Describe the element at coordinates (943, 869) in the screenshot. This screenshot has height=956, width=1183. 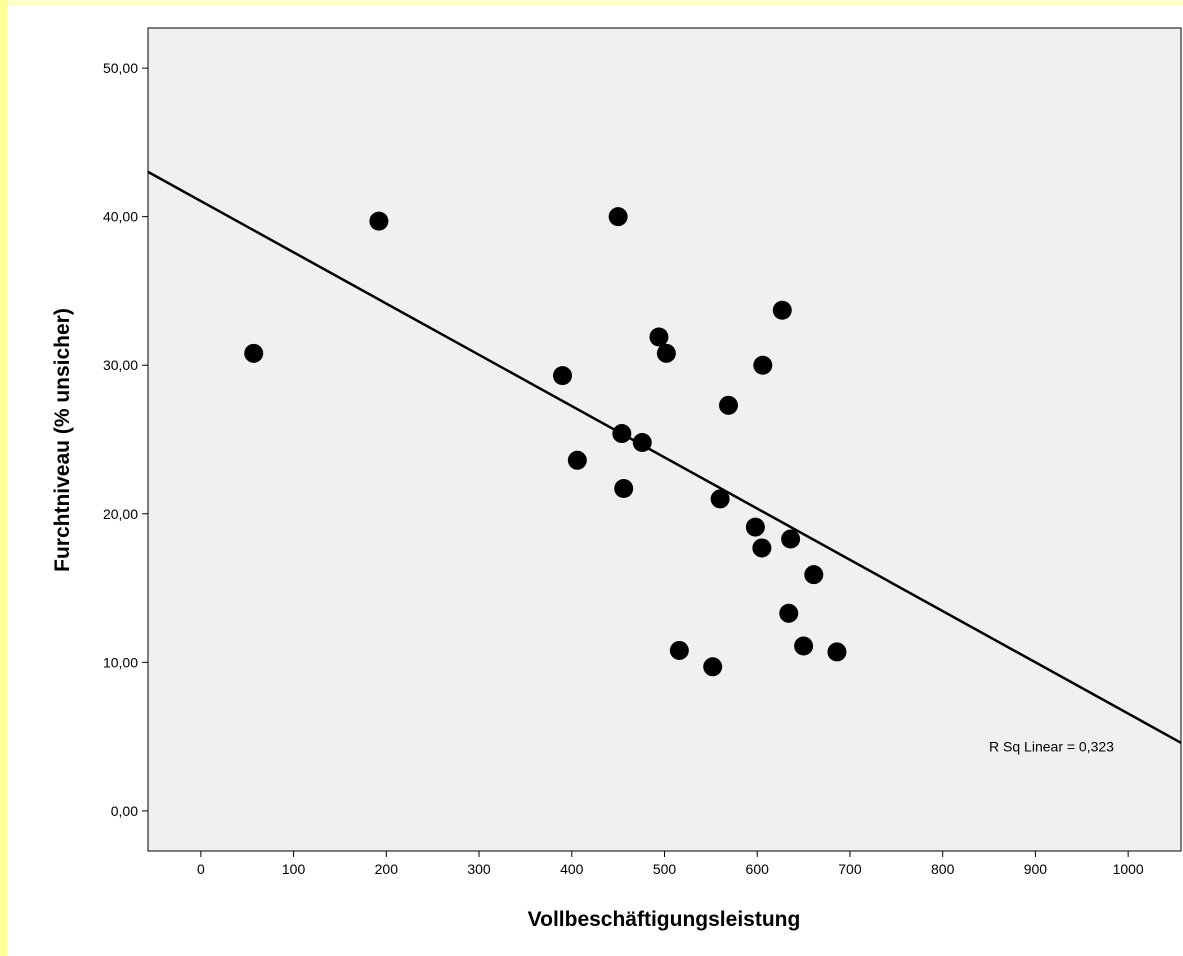
I see `x-tick-label: 800` at that location.